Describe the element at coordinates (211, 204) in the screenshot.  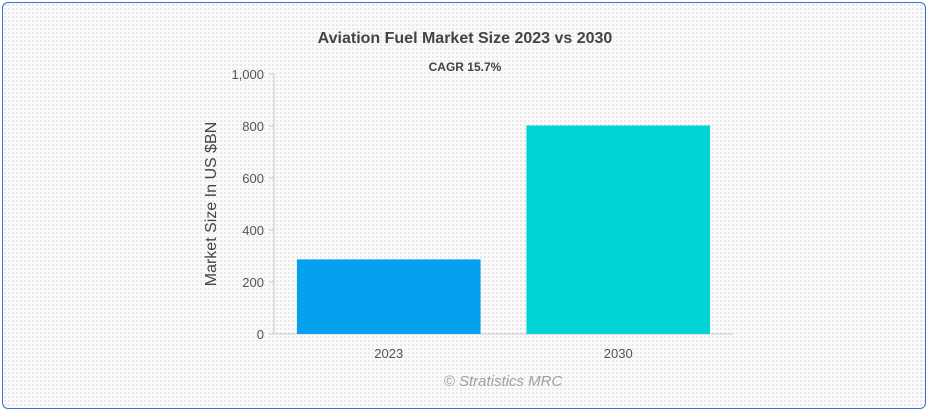
I see `y-axis-label: Market Size In US $BN` at that location.